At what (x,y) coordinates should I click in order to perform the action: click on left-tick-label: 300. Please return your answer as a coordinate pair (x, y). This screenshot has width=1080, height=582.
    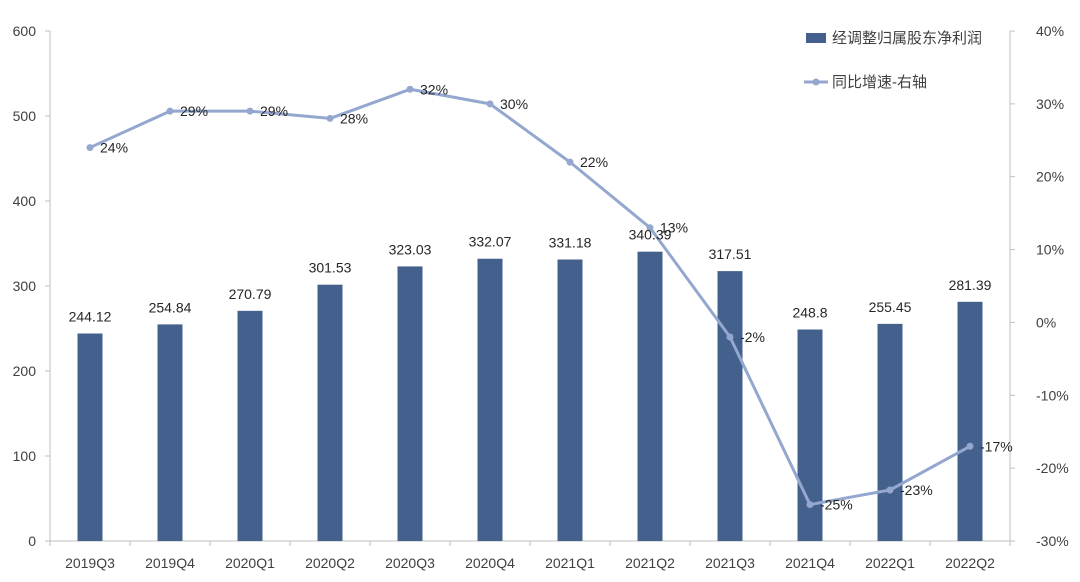
    Looking at the image, I should click on (25, 286).